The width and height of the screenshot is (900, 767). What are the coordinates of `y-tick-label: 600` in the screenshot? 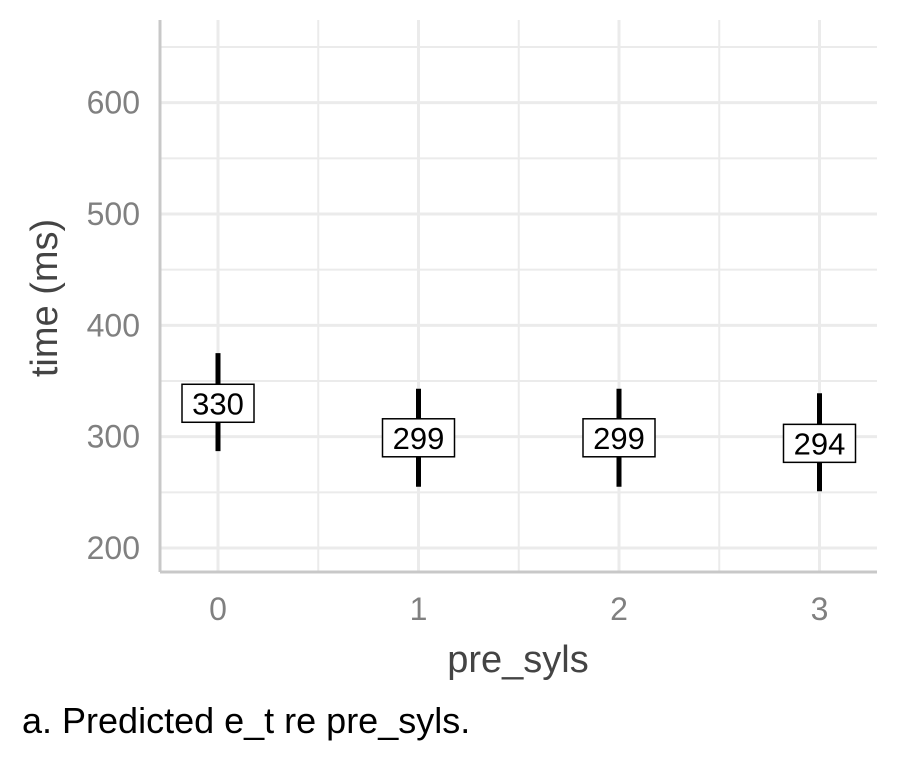 It's located at (113, 103).